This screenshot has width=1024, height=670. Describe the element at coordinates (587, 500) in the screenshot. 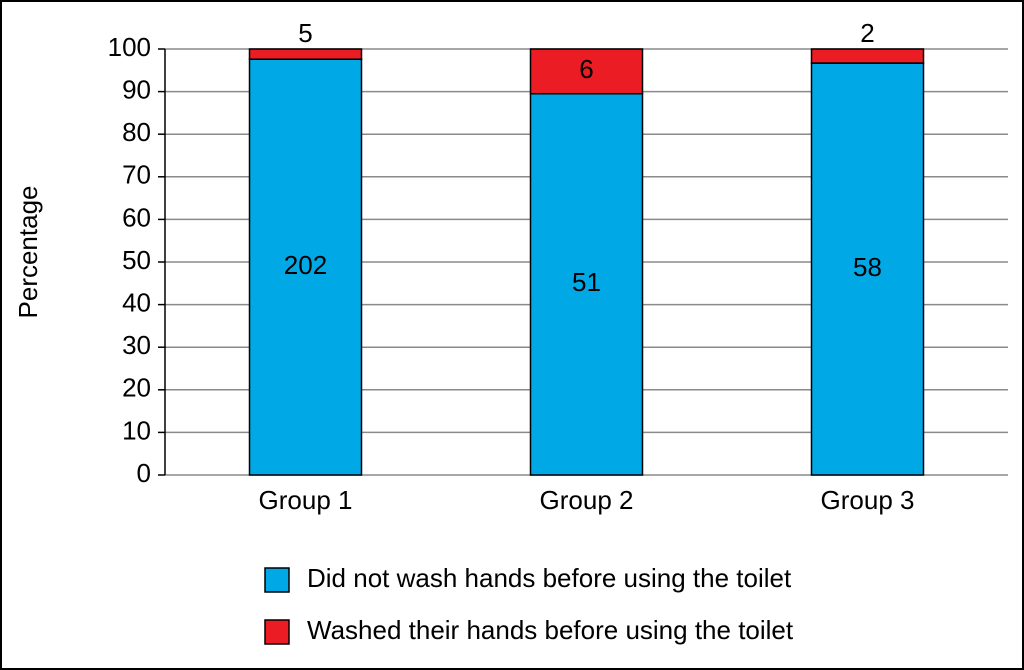

I see `x-tick-label: Group 2` at that location.